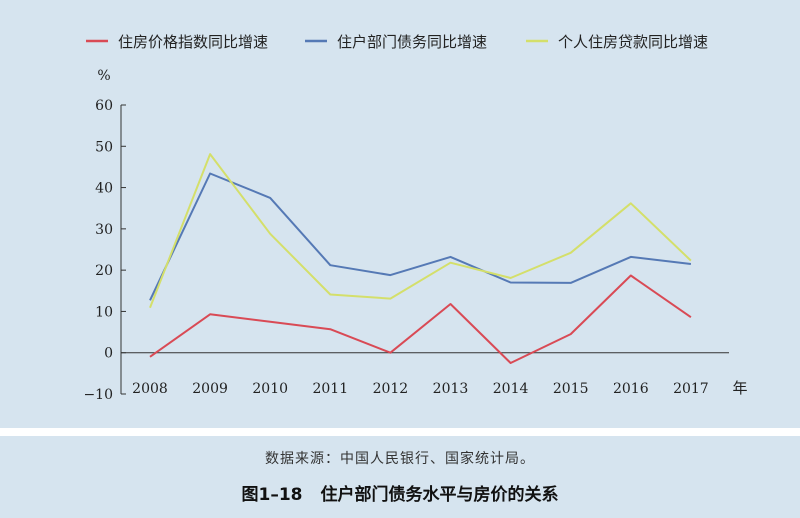 The height and width of the screenshot is (518, 800). What do you see at coordinates (104, 106) in the screenshot?
I see `y-tick-label: 60` at bounding box center [104, 106].